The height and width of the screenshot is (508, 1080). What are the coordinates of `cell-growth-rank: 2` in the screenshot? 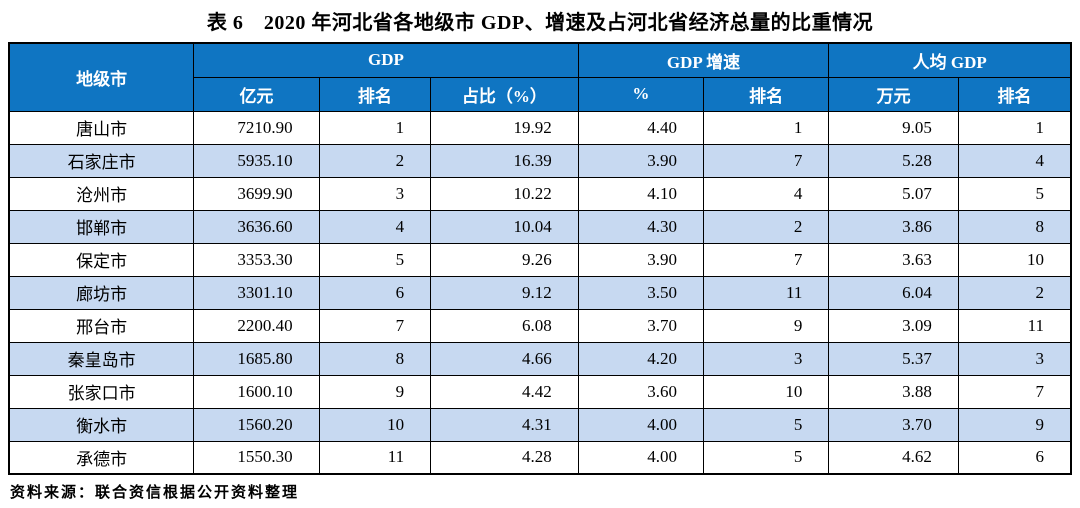 It's located at (766, 226).